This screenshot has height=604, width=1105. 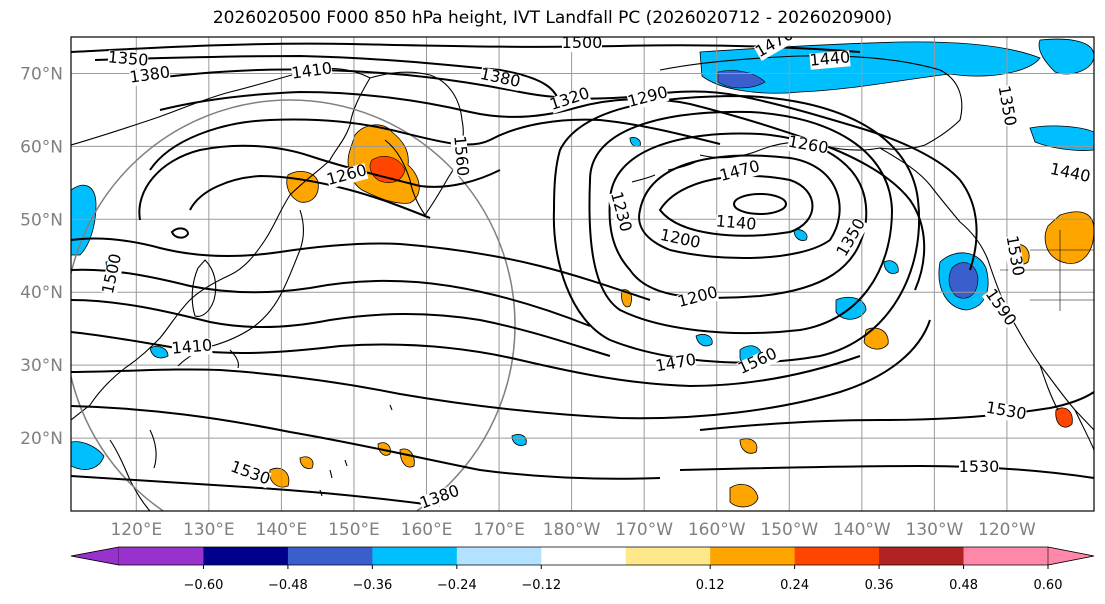 I want to click on contour-label: 1350, so click(x=128, y=58).